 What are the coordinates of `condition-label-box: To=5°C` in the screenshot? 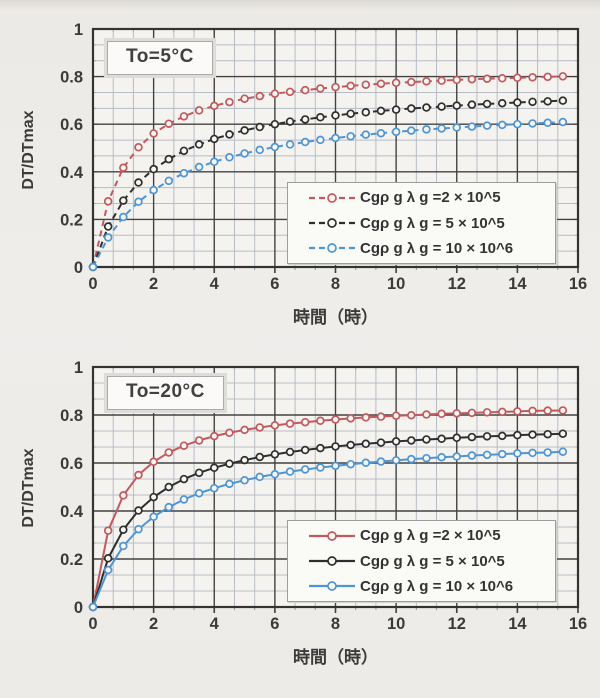 It's located at (160, 58).